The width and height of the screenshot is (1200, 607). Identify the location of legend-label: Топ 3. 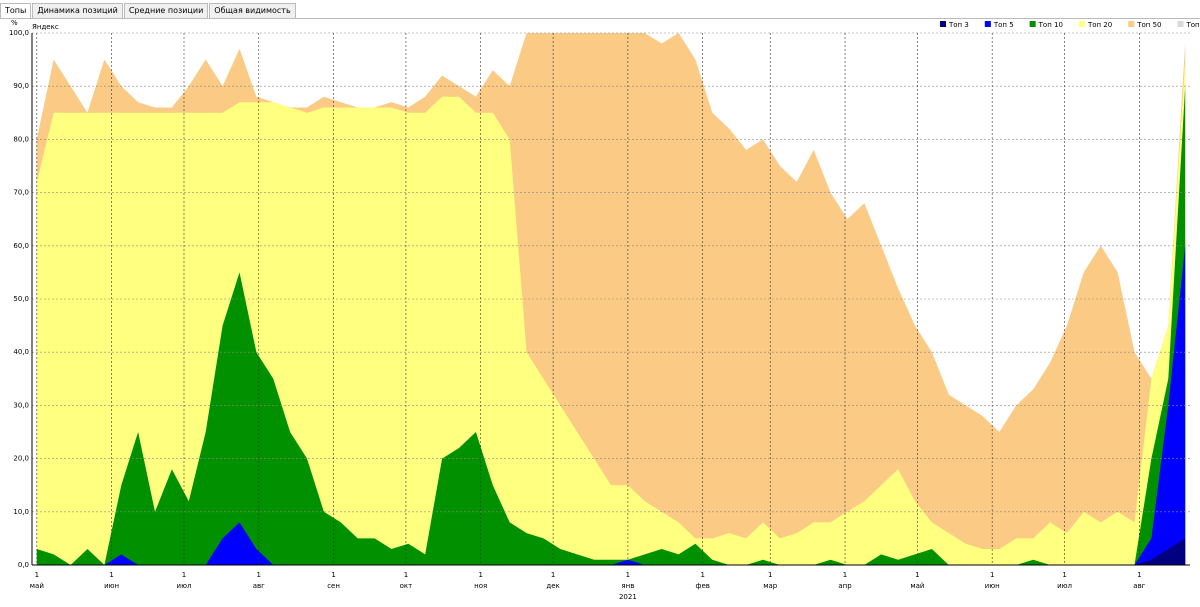
(958, 25).